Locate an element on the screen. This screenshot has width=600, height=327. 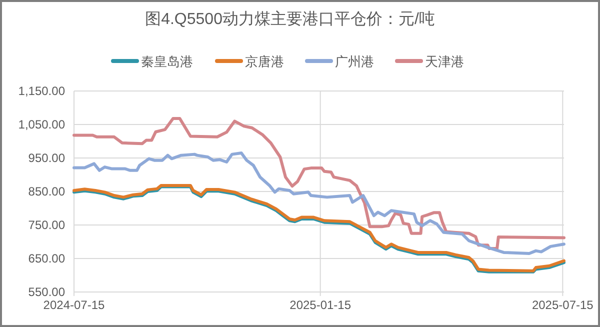
legend-label: 京唐港 is located at coordinates (264, 61).